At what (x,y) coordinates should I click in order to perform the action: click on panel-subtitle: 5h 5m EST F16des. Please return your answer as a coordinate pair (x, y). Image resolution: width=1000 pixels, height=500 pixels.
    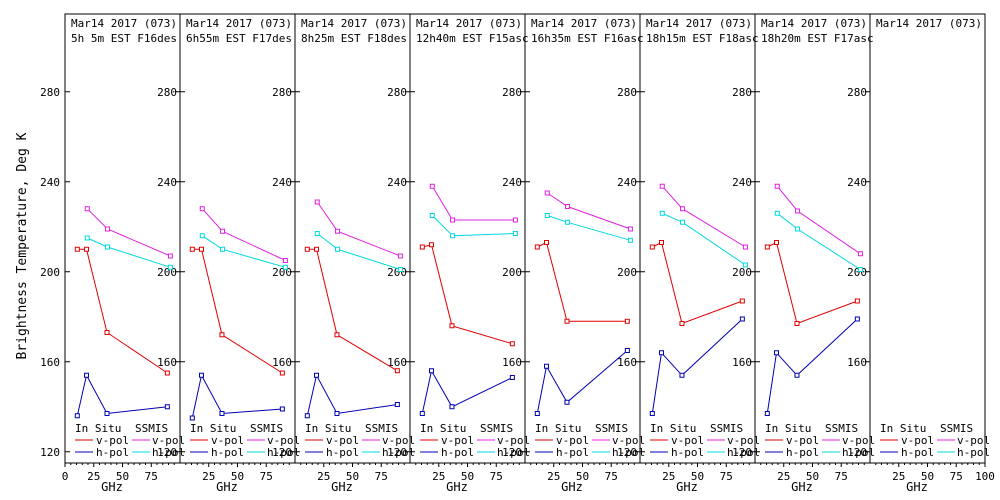
    Looking at the image, I should click on (124, 38).